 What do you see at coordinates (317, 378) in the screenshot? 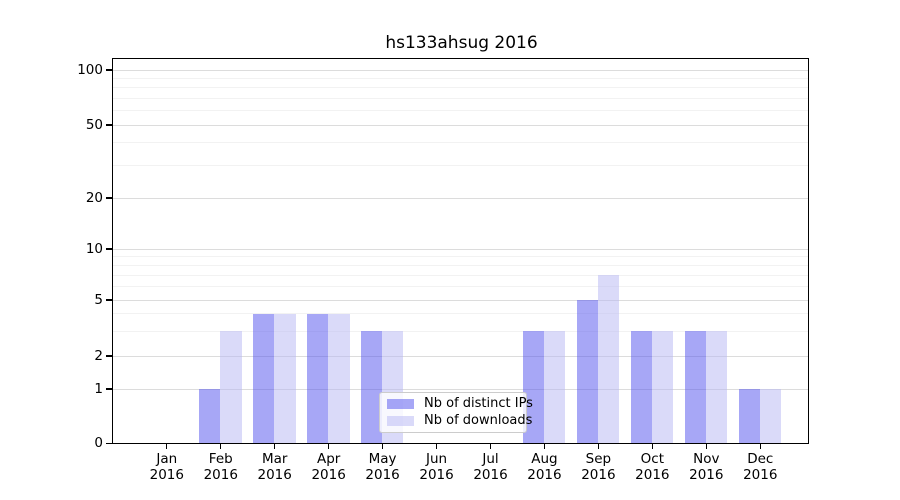
I see `bar-distinct-ips-apr` at bounding box center [317, 378].